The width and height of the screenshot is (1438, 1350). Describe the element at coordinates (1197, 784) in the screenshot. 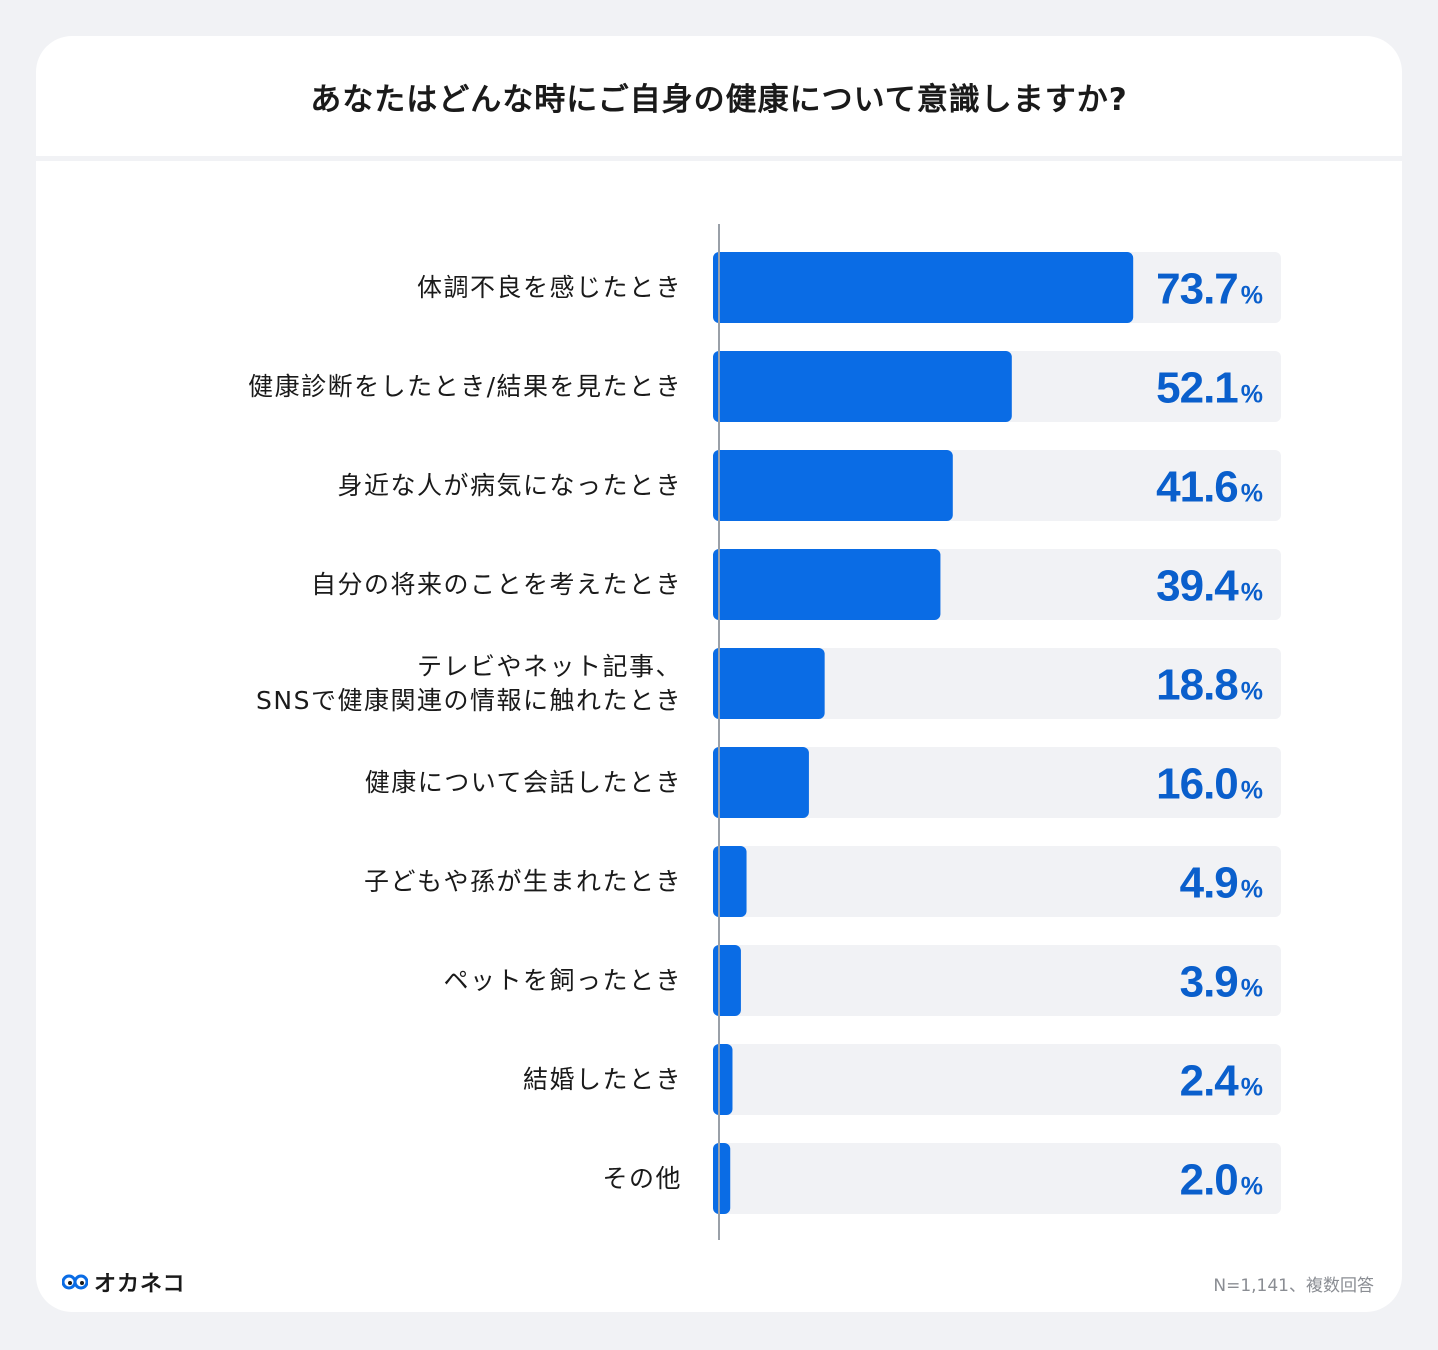

I see `value-number: 16.0` at that location.